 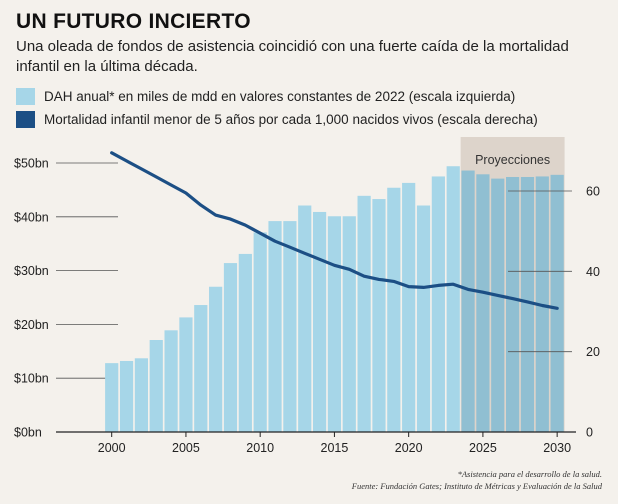 What do you see at coordinates (593, 352) in the screenshot?
I see `right-tick-label: 20` at bounding box center [593, 352].